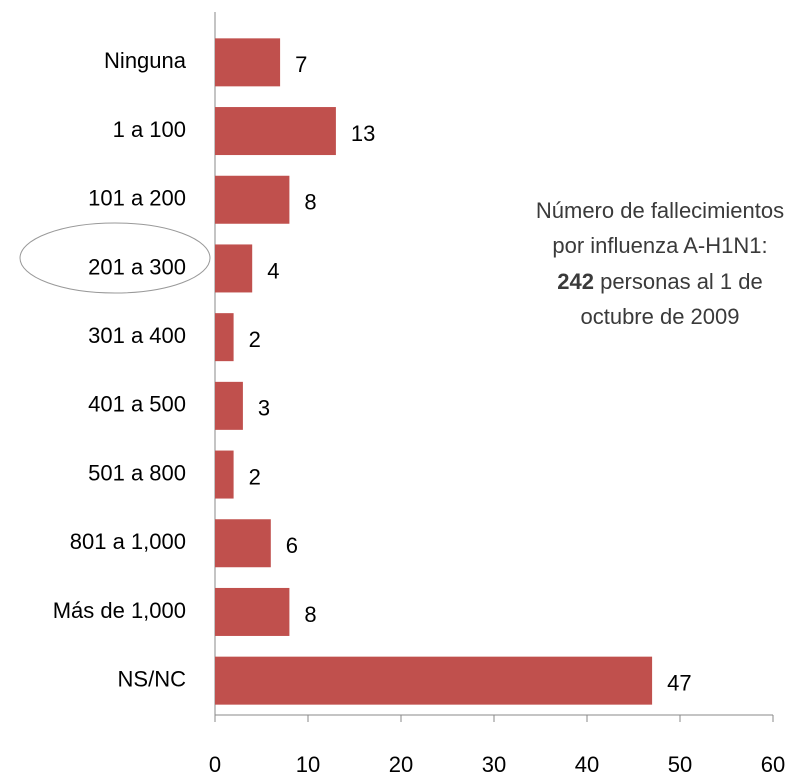 This screenshot has height=780, width=790. Describe the element at coordinates (494, 764) in the screenshot. I see `x-tick-label: 30` at that location.